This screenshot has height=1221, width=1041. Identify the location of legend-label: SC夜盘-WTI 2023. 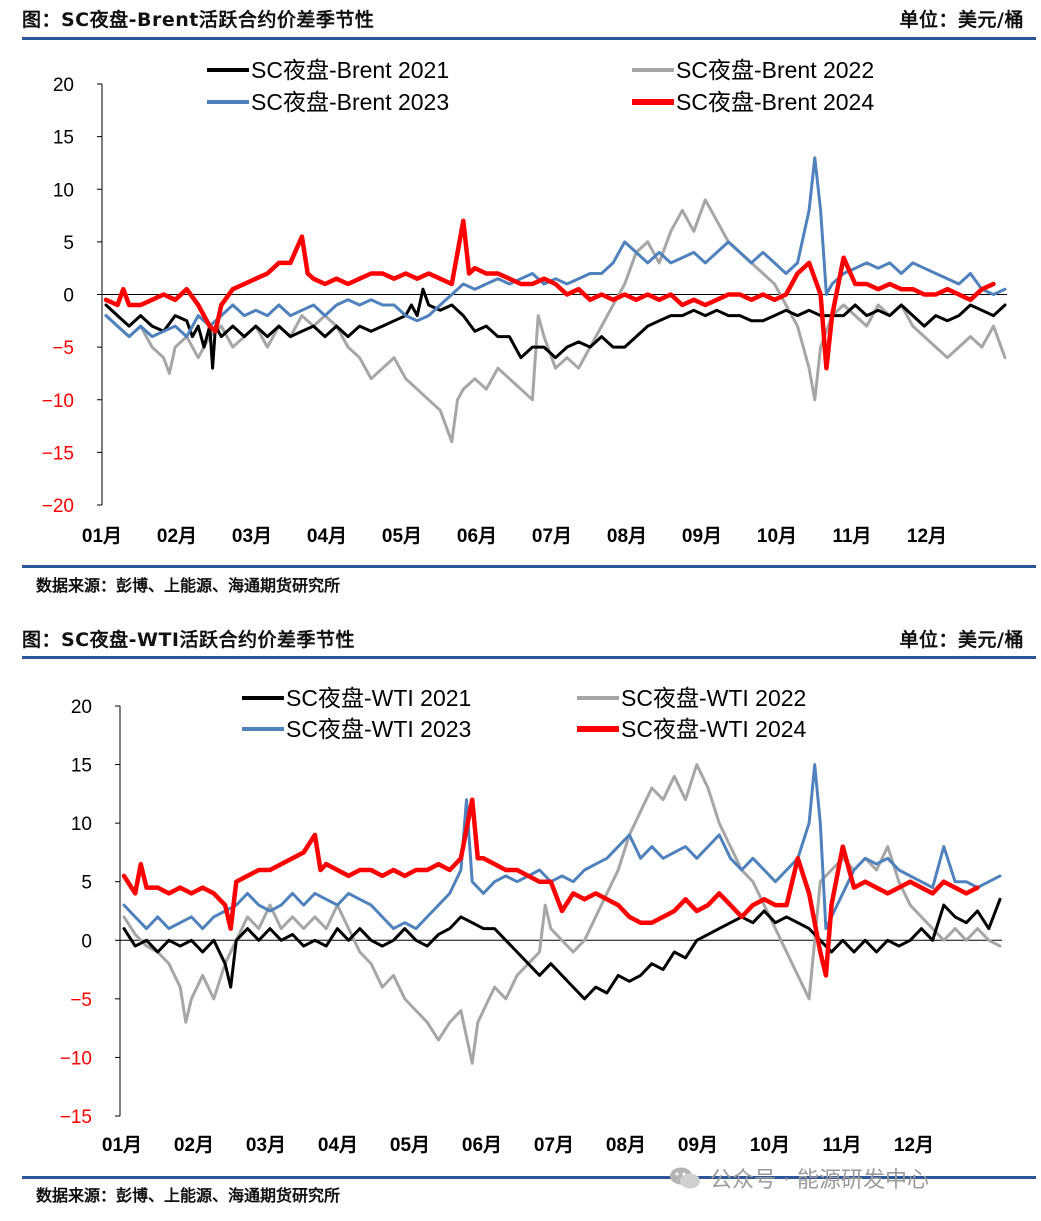
(378, 729).